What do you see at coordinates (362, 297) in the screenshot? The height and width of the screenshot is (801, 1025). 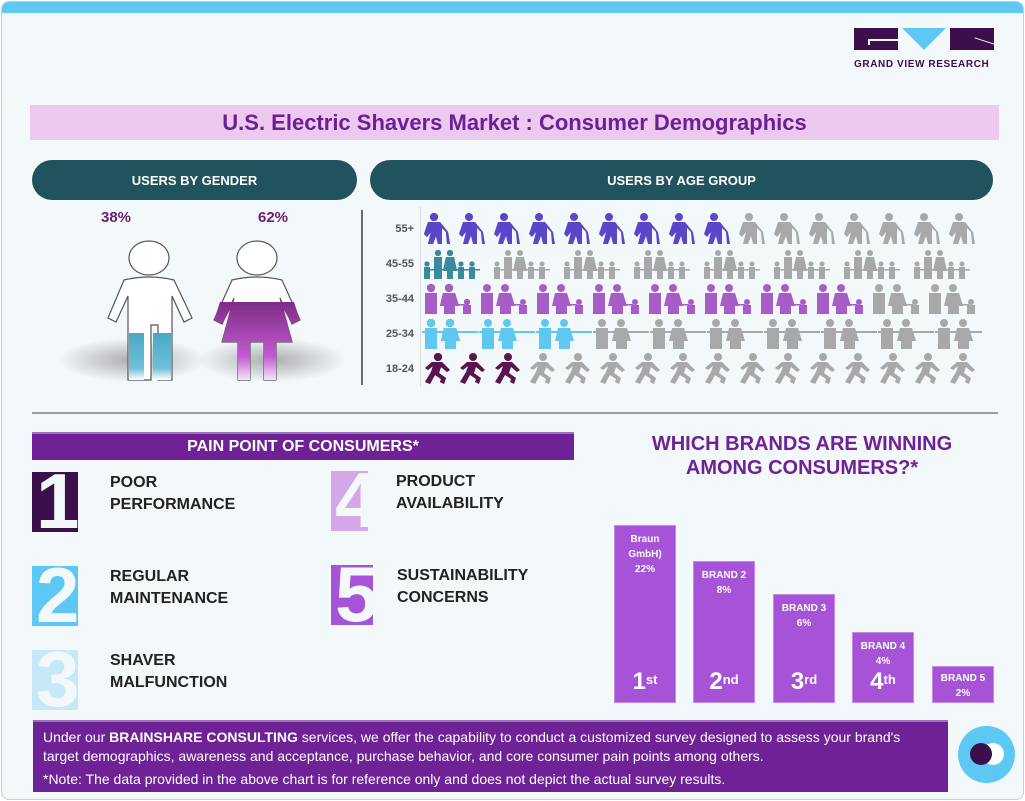 I see `section-divider-vertical` at bounding box center [362, 297].